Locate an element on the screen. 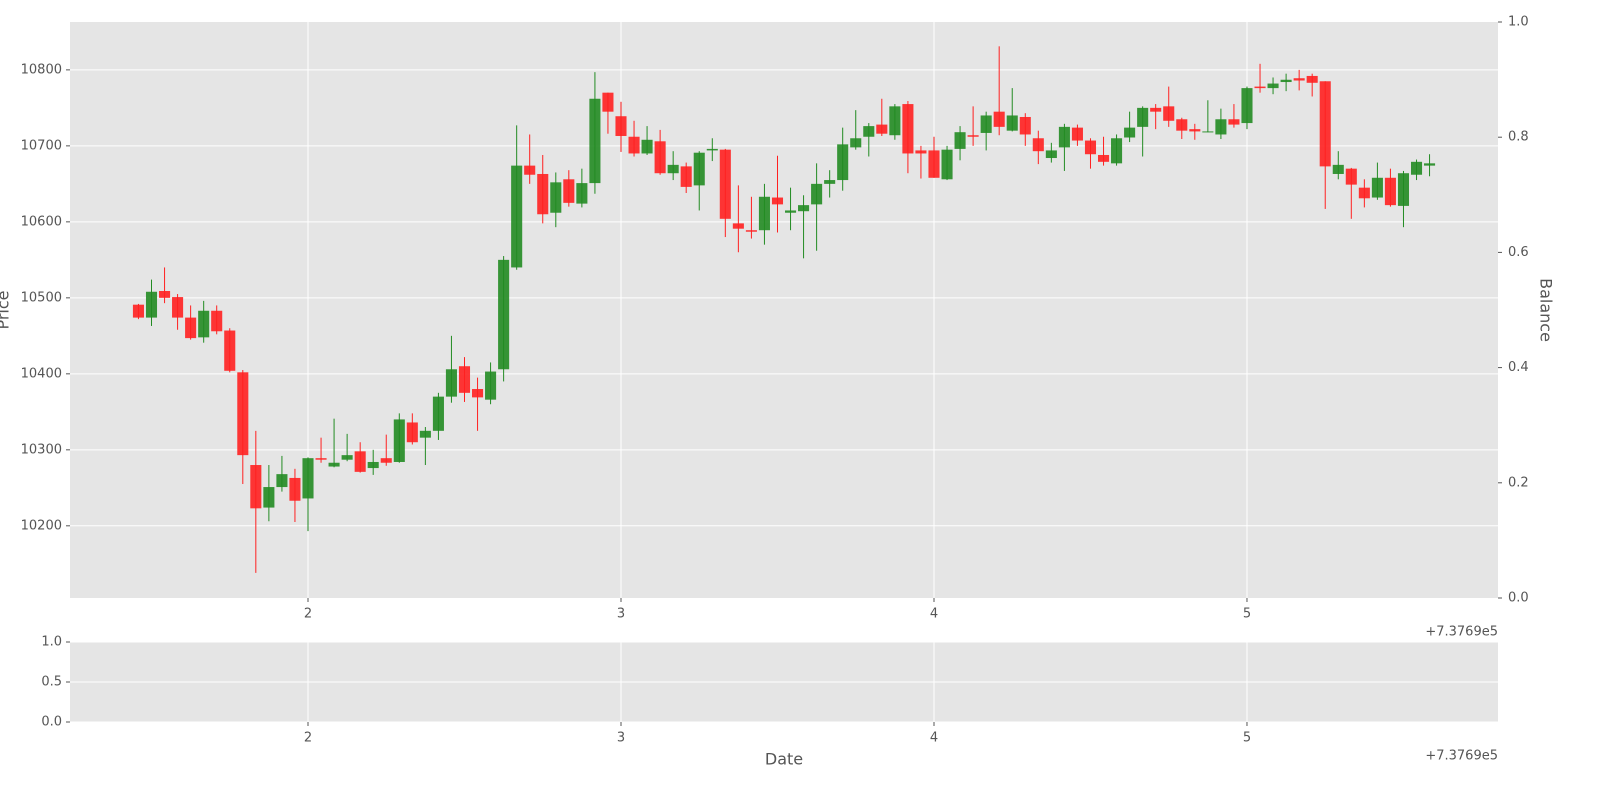  x-tick-label: 2 is located at coordinates (308, 738).